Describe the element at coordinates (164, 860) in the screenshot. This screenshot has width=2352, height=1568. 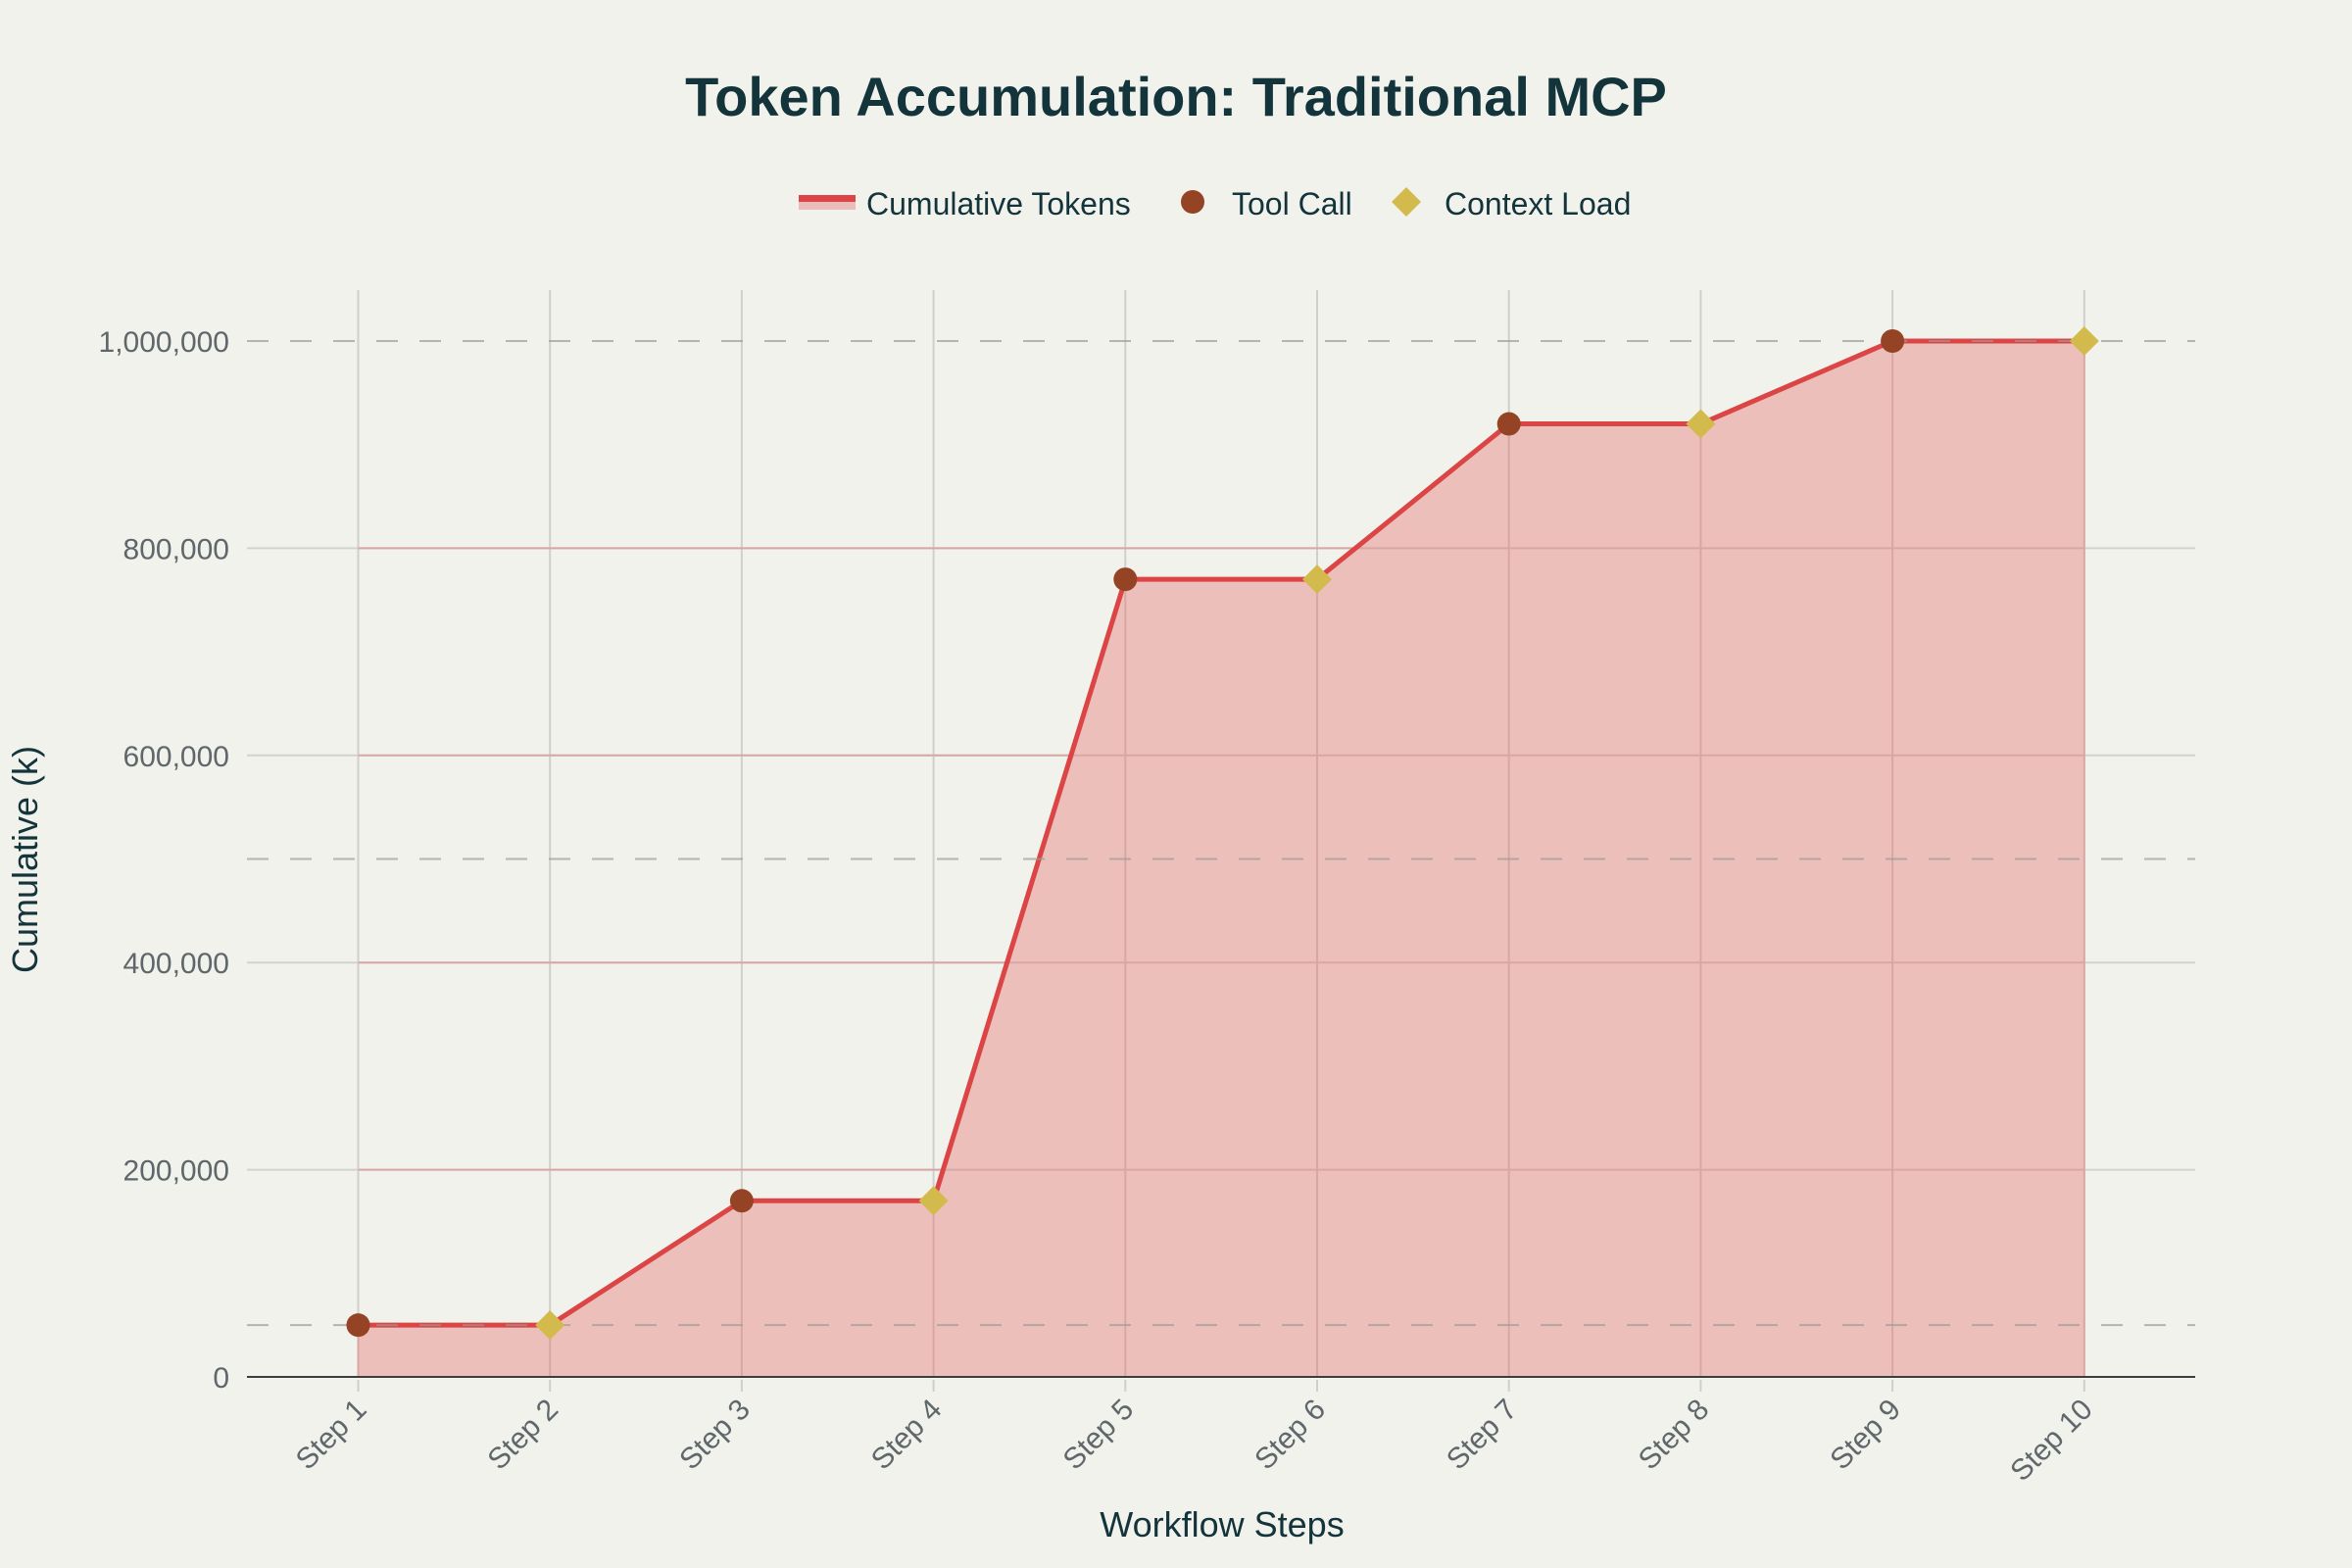
I see `y-axis-ticks: 0 200,000 400,000 600,000 800,000 1,000,000` at that location.